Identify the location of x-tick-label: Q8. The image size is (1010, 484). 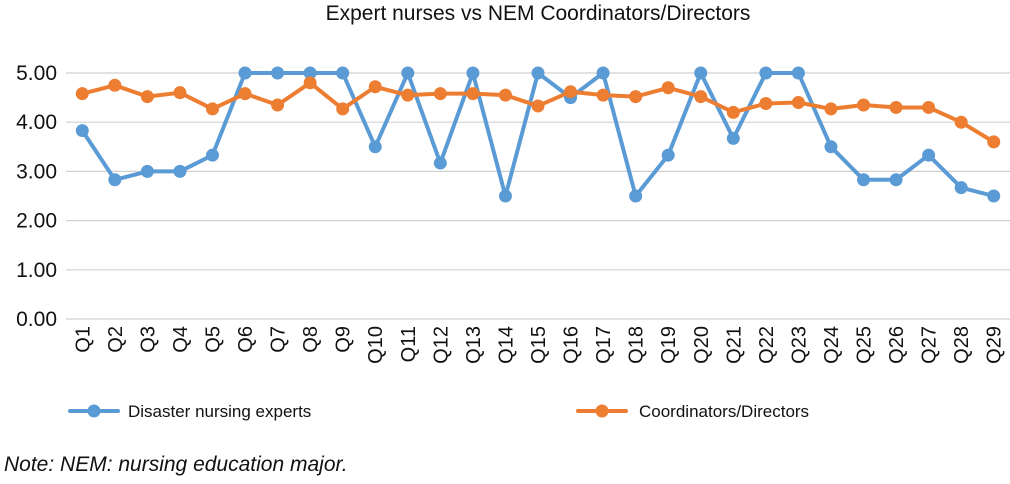
(311, 339).